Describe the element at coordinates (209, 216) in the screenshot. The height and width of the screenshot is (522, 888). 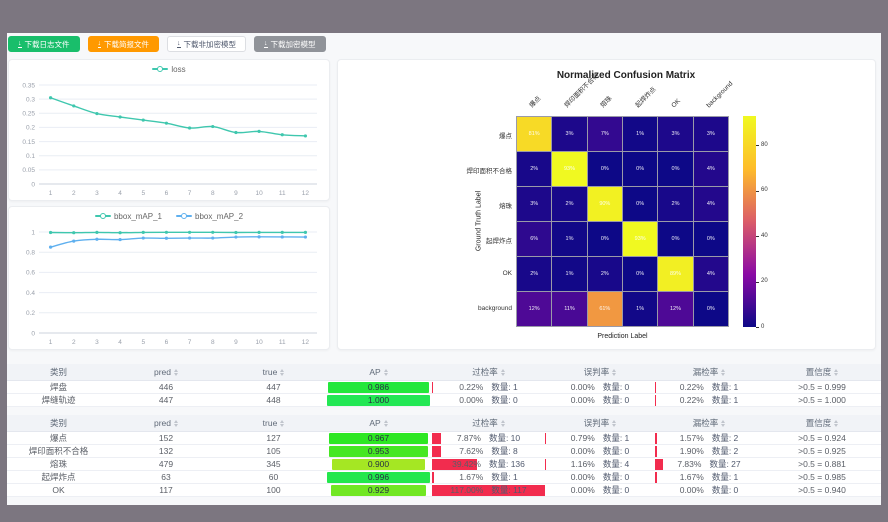
I see `legend-item-bbox_mAP_2: bbox_mAP_2` at that location.